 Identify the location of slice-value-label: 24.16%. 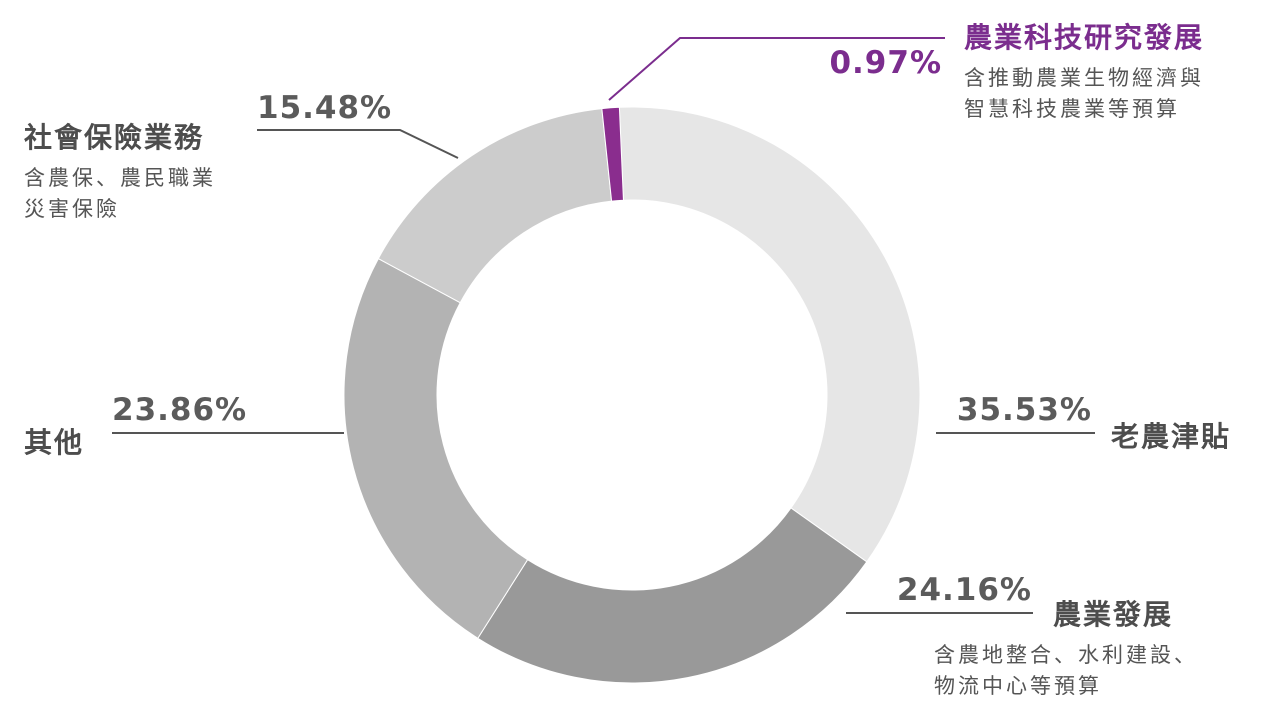
(964, 590).